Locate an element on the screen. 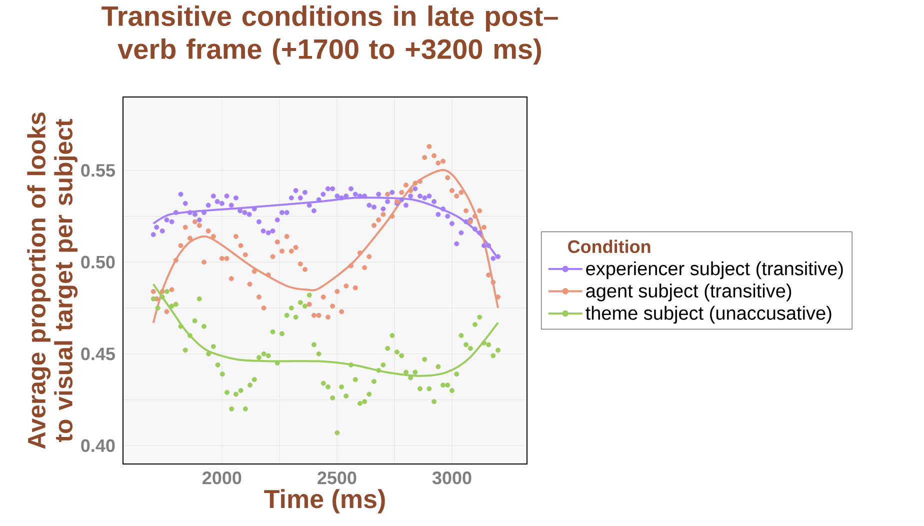 This screenshot has width=924, height=526. chart-title: Transitive conditions in late post–verb frame (+1700 to +3200 ms) is located at coordinates (330, 35).